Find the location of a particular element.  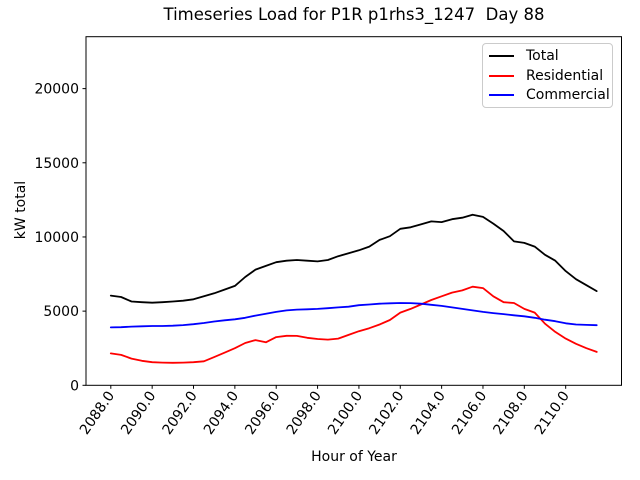

y-tick-label: 5000 is located at coordinates (61, 312).